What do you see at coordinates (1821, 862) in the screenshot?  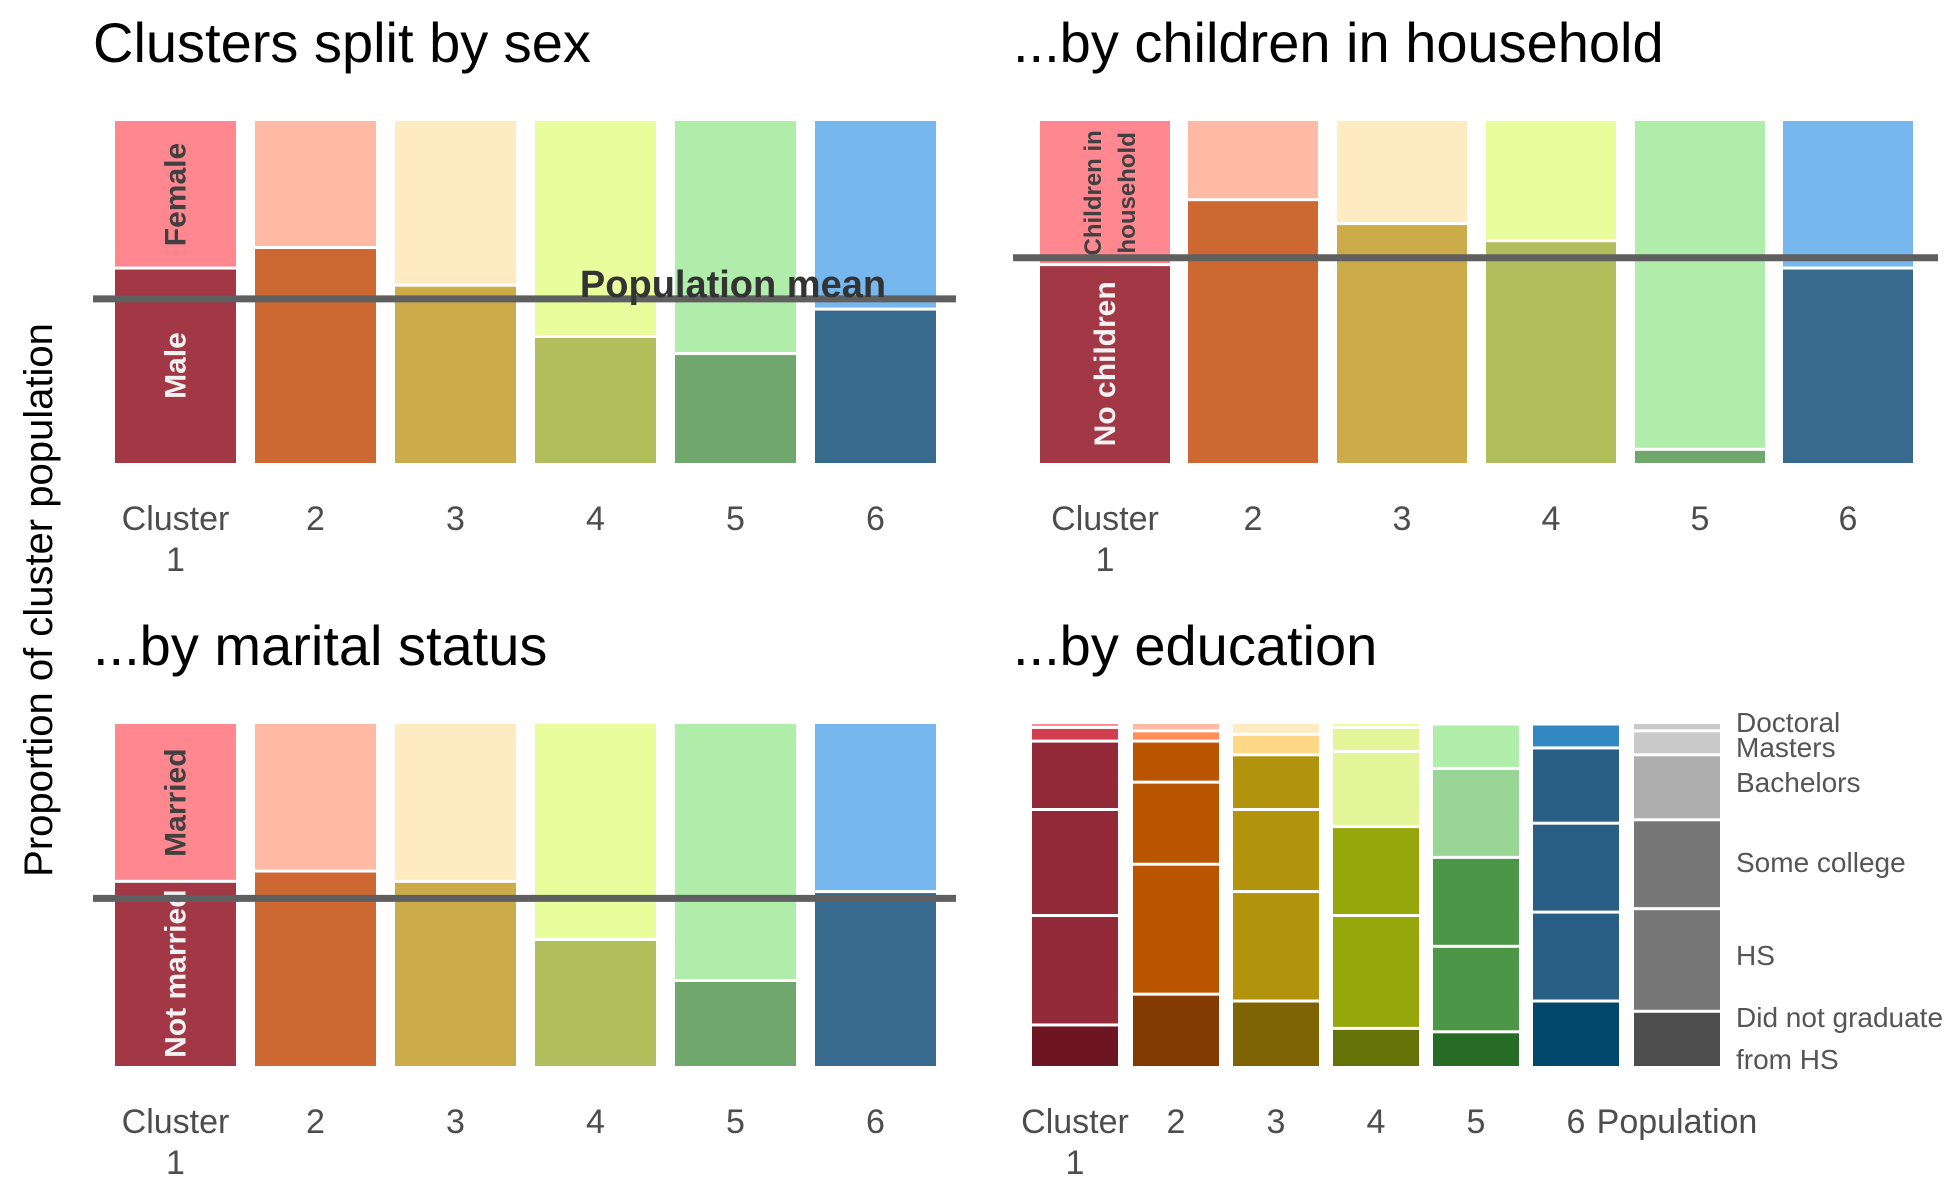 I see `legend-label: Some college` at bounding box center [1821, 862].